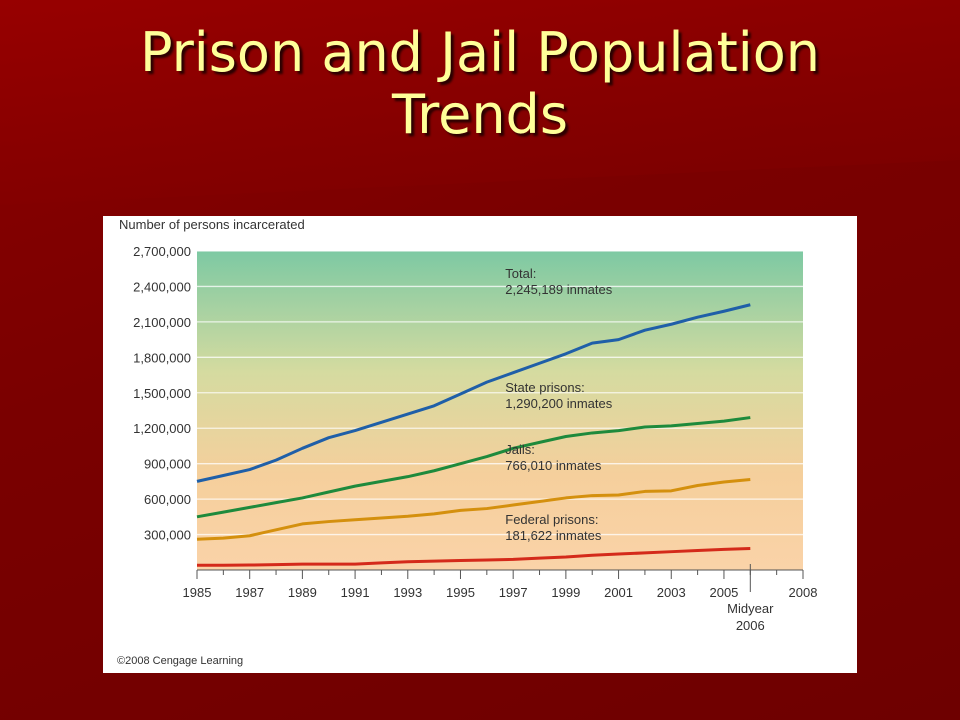  I want to click on axes, so click(500, 578).